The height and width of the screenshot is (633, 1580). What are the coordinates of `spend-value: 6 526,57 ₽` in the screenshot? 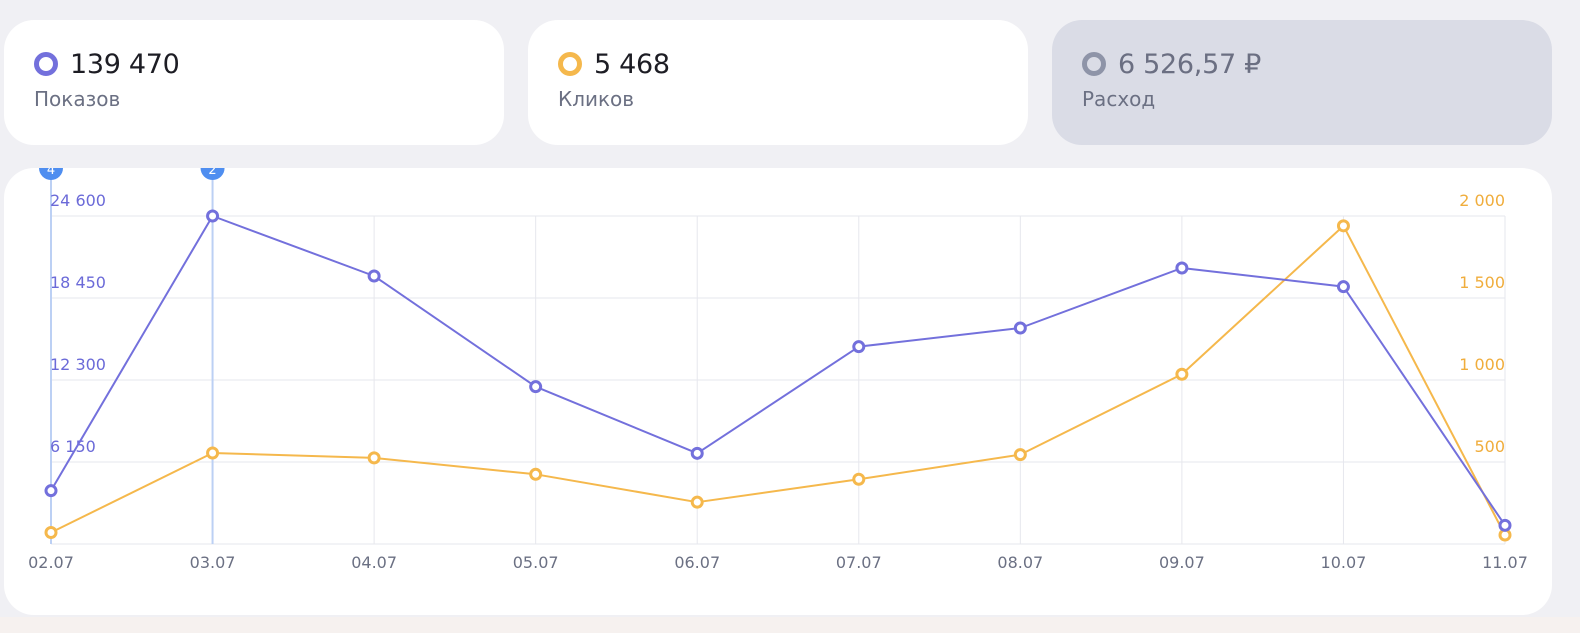 It's located at (1189, 64).